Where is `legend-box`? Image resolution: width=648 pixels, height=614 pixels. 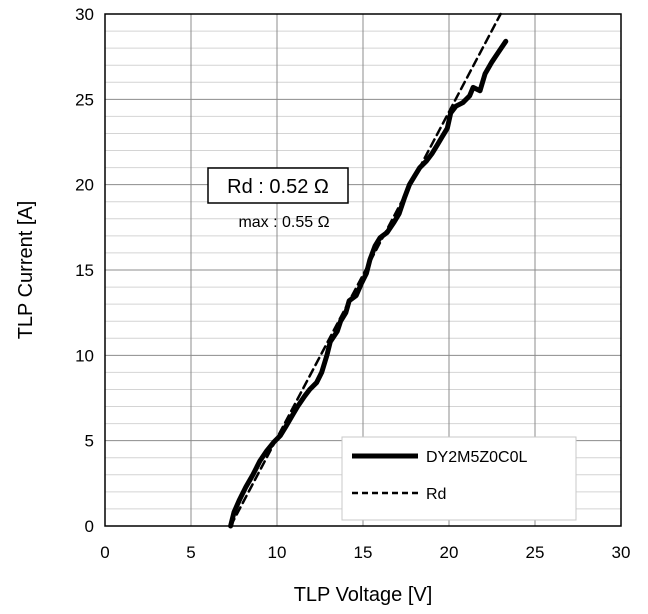
legend-box is located at coordinates (459, 478).